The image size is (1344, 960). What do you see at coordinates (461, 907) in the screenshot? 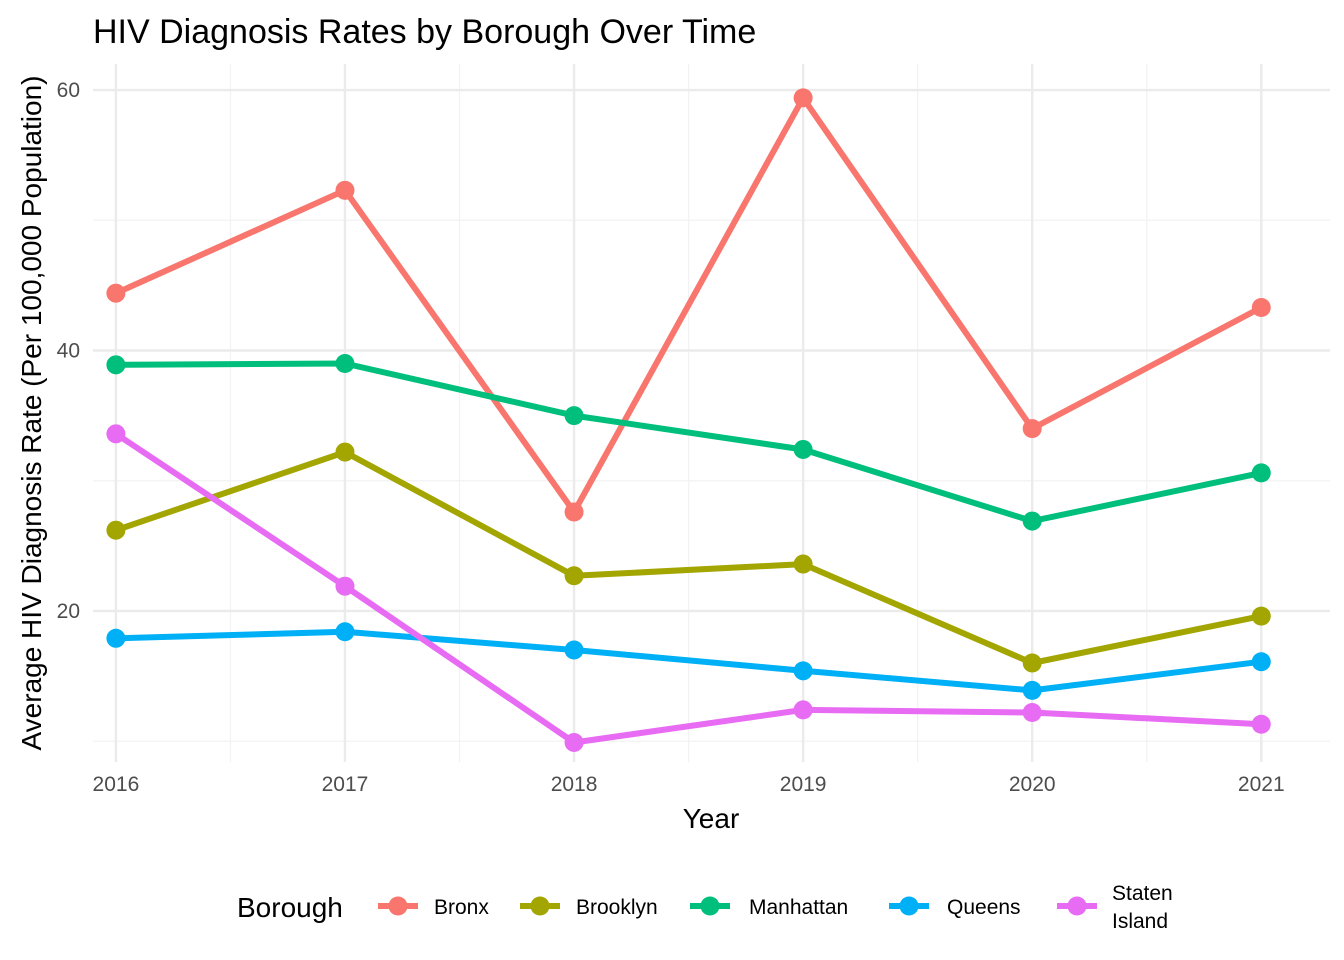
I see `legend-label: Bronx` at bounding box center [461, 907].